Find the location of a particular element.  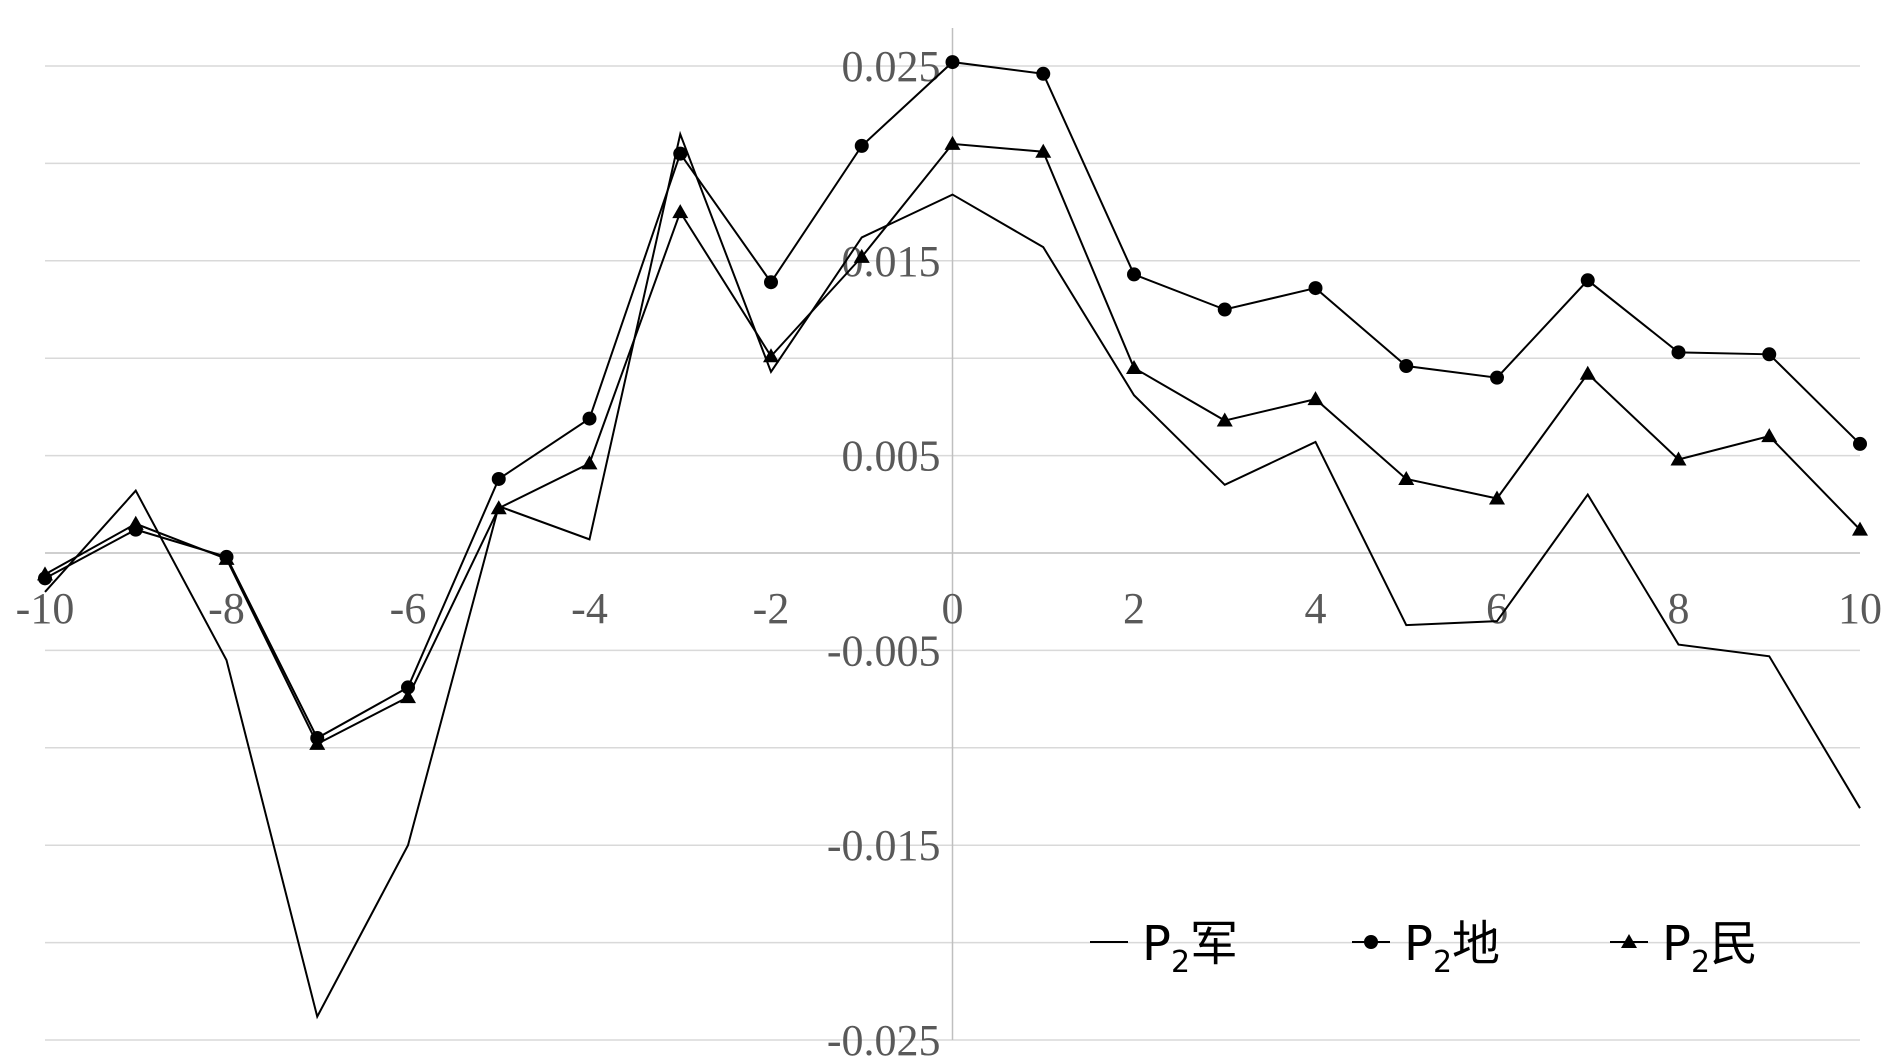

legend-label: P2军 is located at coordinates (1190, 948).